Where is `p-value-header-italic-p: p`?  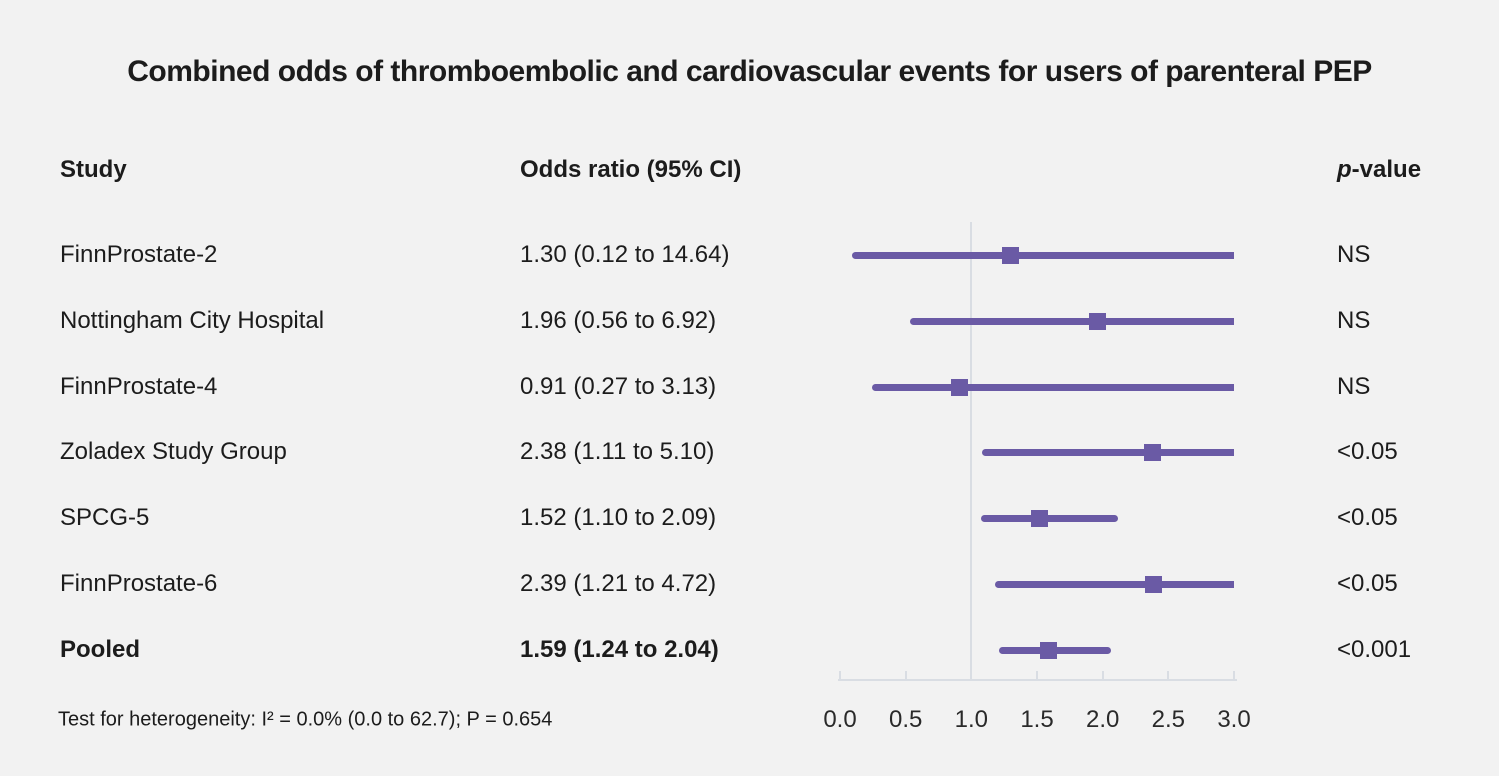 p-value-header-italic-p: p is located at coordinates (1344, 169).